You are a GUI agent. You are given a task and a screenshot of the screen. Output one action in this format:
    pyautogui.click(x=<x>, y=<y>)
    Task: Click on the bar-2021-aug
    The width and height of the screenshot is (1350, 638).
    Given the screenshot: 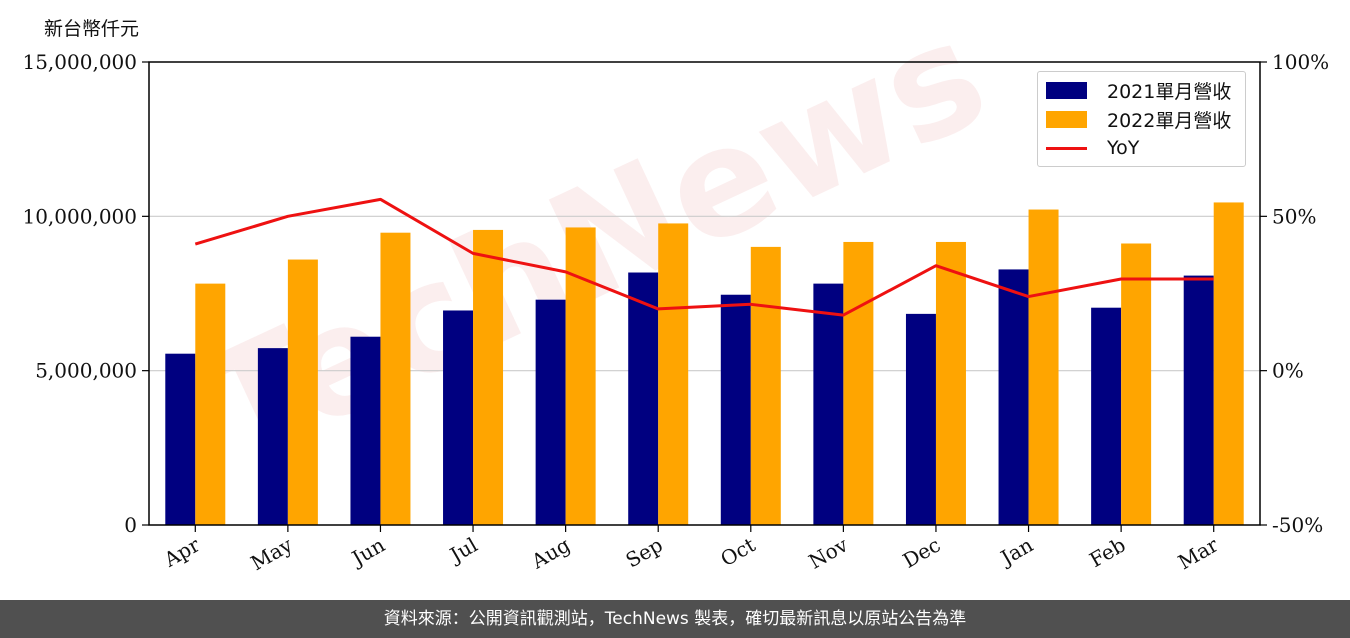 What is the action you would take?
    pyautogui.click(x=550, y=412)
    